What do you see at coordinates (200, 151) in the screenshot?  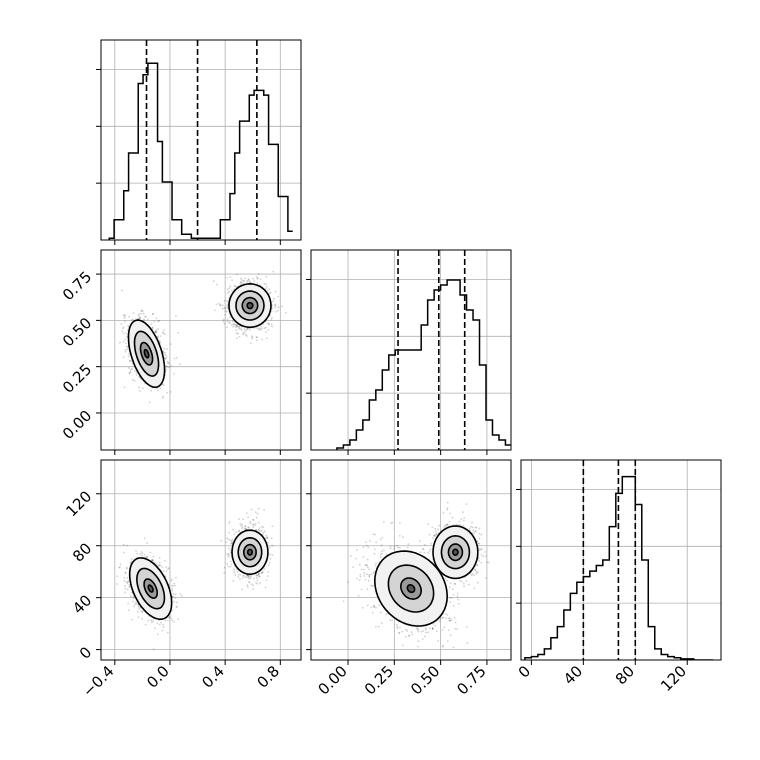 I see `histogram-step` at bounding box center [200, 151].